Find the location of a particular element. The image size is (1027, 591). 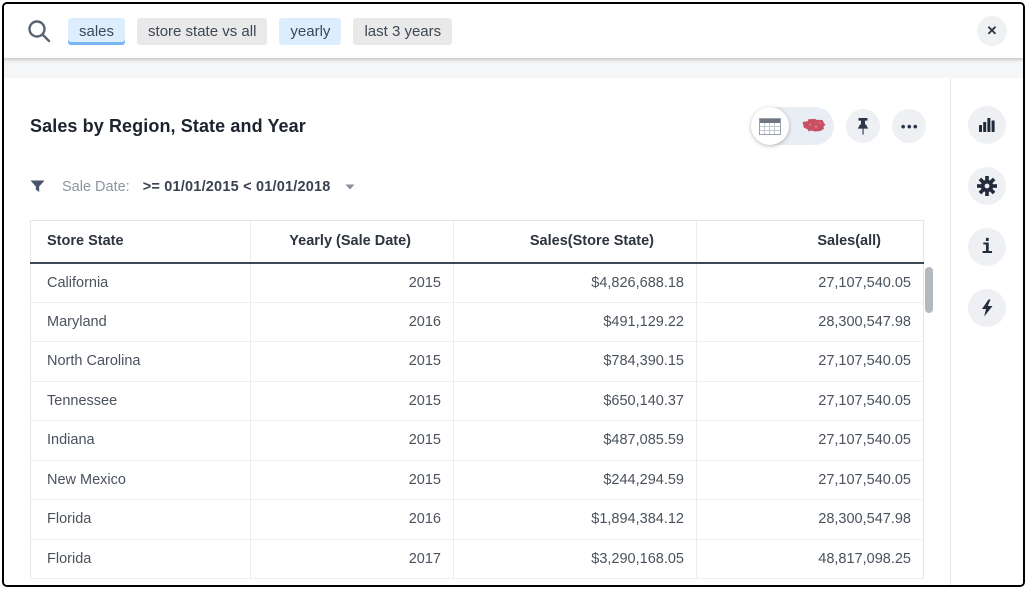

table-row: New Mexico 2015 $244,294.59 27,107,540.05 is located at coordinates (477, 480).